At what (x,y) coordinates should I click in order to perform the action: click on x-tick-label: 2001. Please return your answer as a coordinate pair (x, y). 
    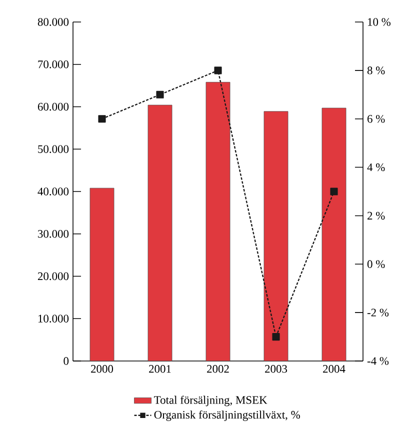
    Looking at the image, I should click on (160, 369).